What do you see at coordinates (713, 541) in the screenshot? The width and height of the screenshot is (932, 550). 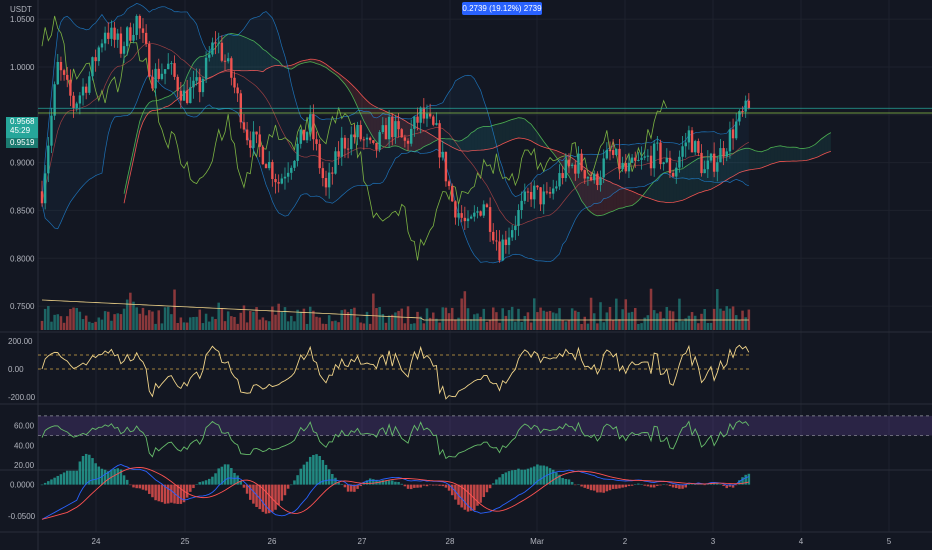 I see `axis-tick-label: 3` at bounding box center [713, 541].